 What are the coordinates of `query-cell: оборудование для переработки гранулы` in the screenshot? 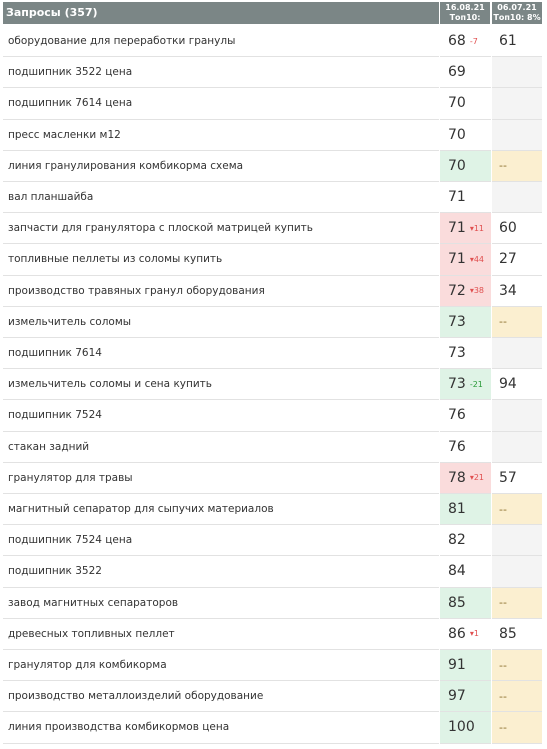 It's located at (221, 42).